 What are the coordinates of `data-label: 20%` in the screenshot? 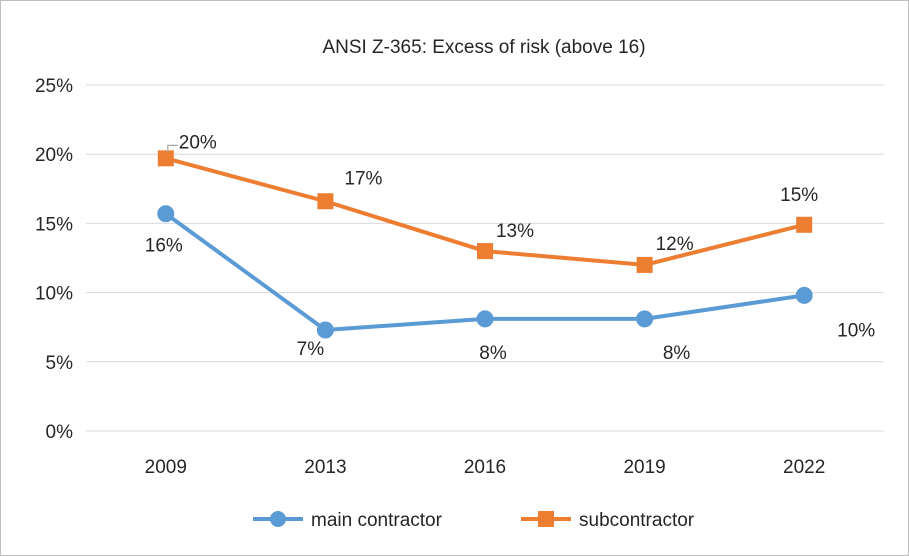 It's located at (198, 142).